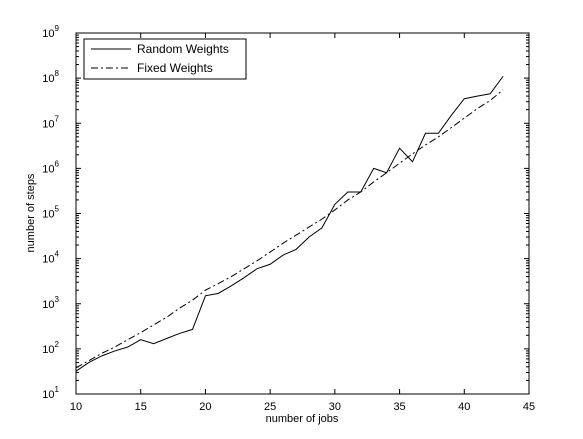  I want to click on x-tick-label: 40, so click(464, 407).